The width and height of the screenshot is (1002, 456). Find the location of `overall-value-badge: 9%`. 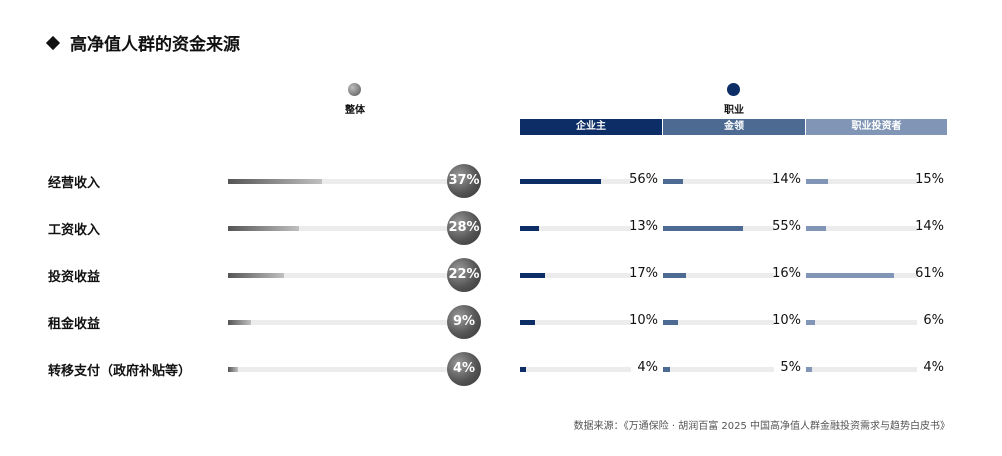

overall-value-badge: 9% is located at coordinates (464, 322).